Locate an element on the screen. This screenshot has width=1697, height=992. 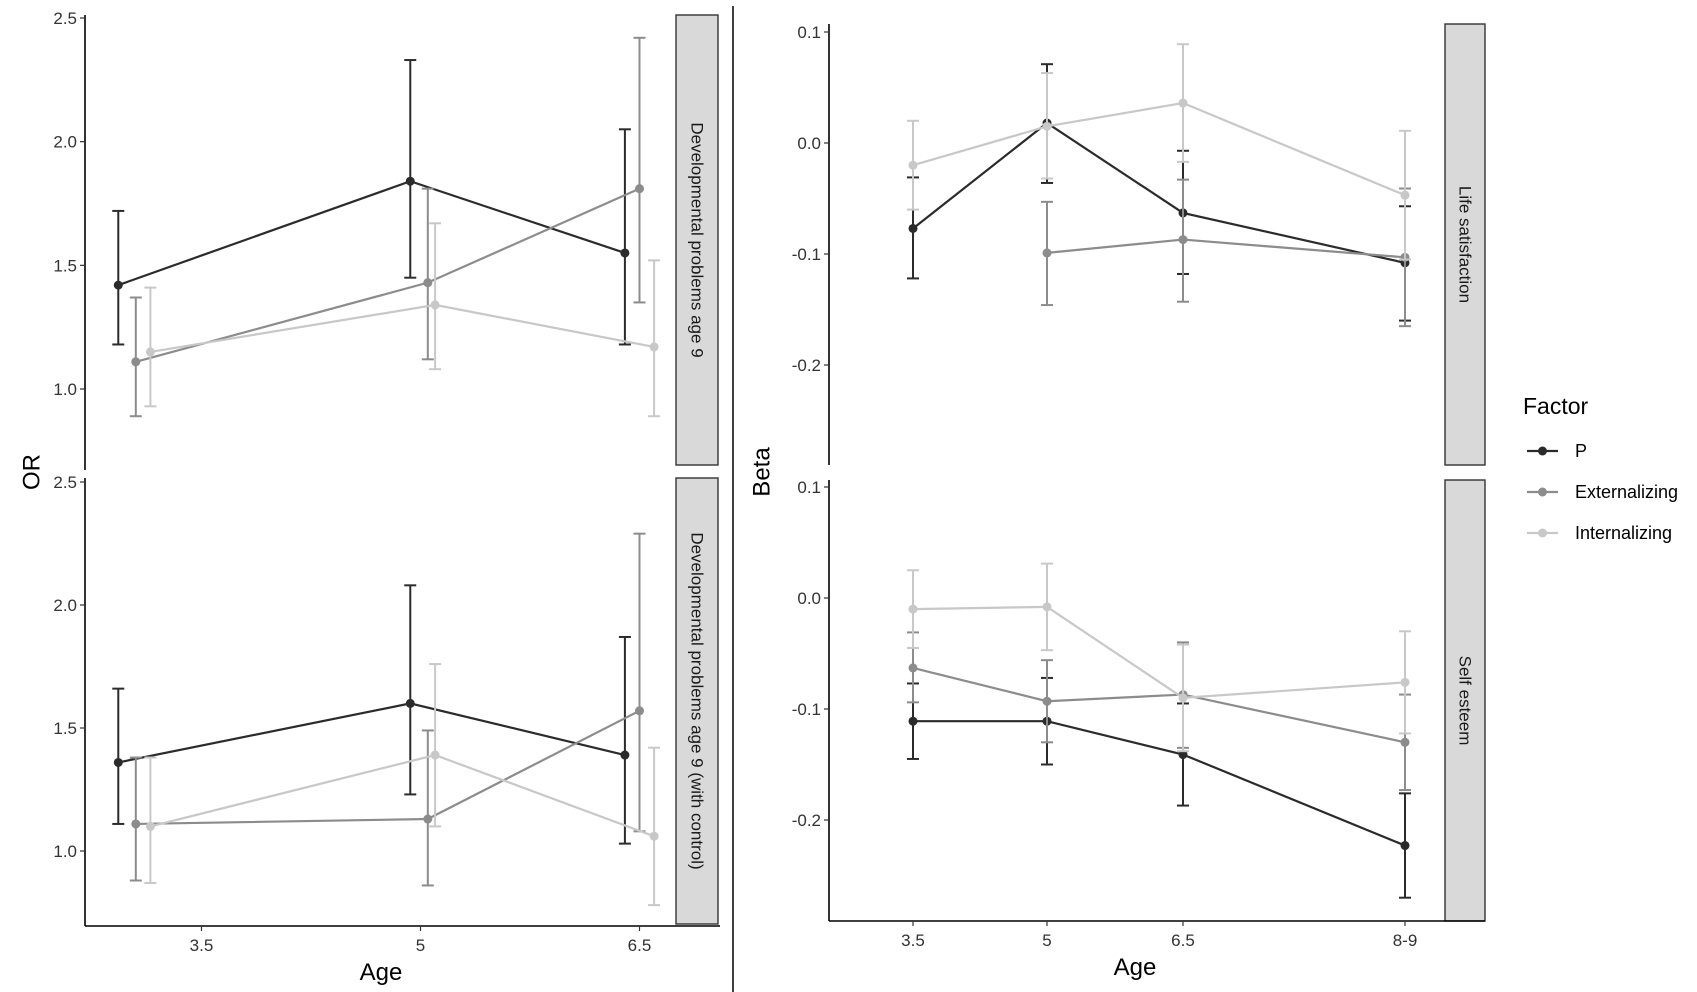
legend-item-label: Internalizing is located at coordinates (1623, 533).